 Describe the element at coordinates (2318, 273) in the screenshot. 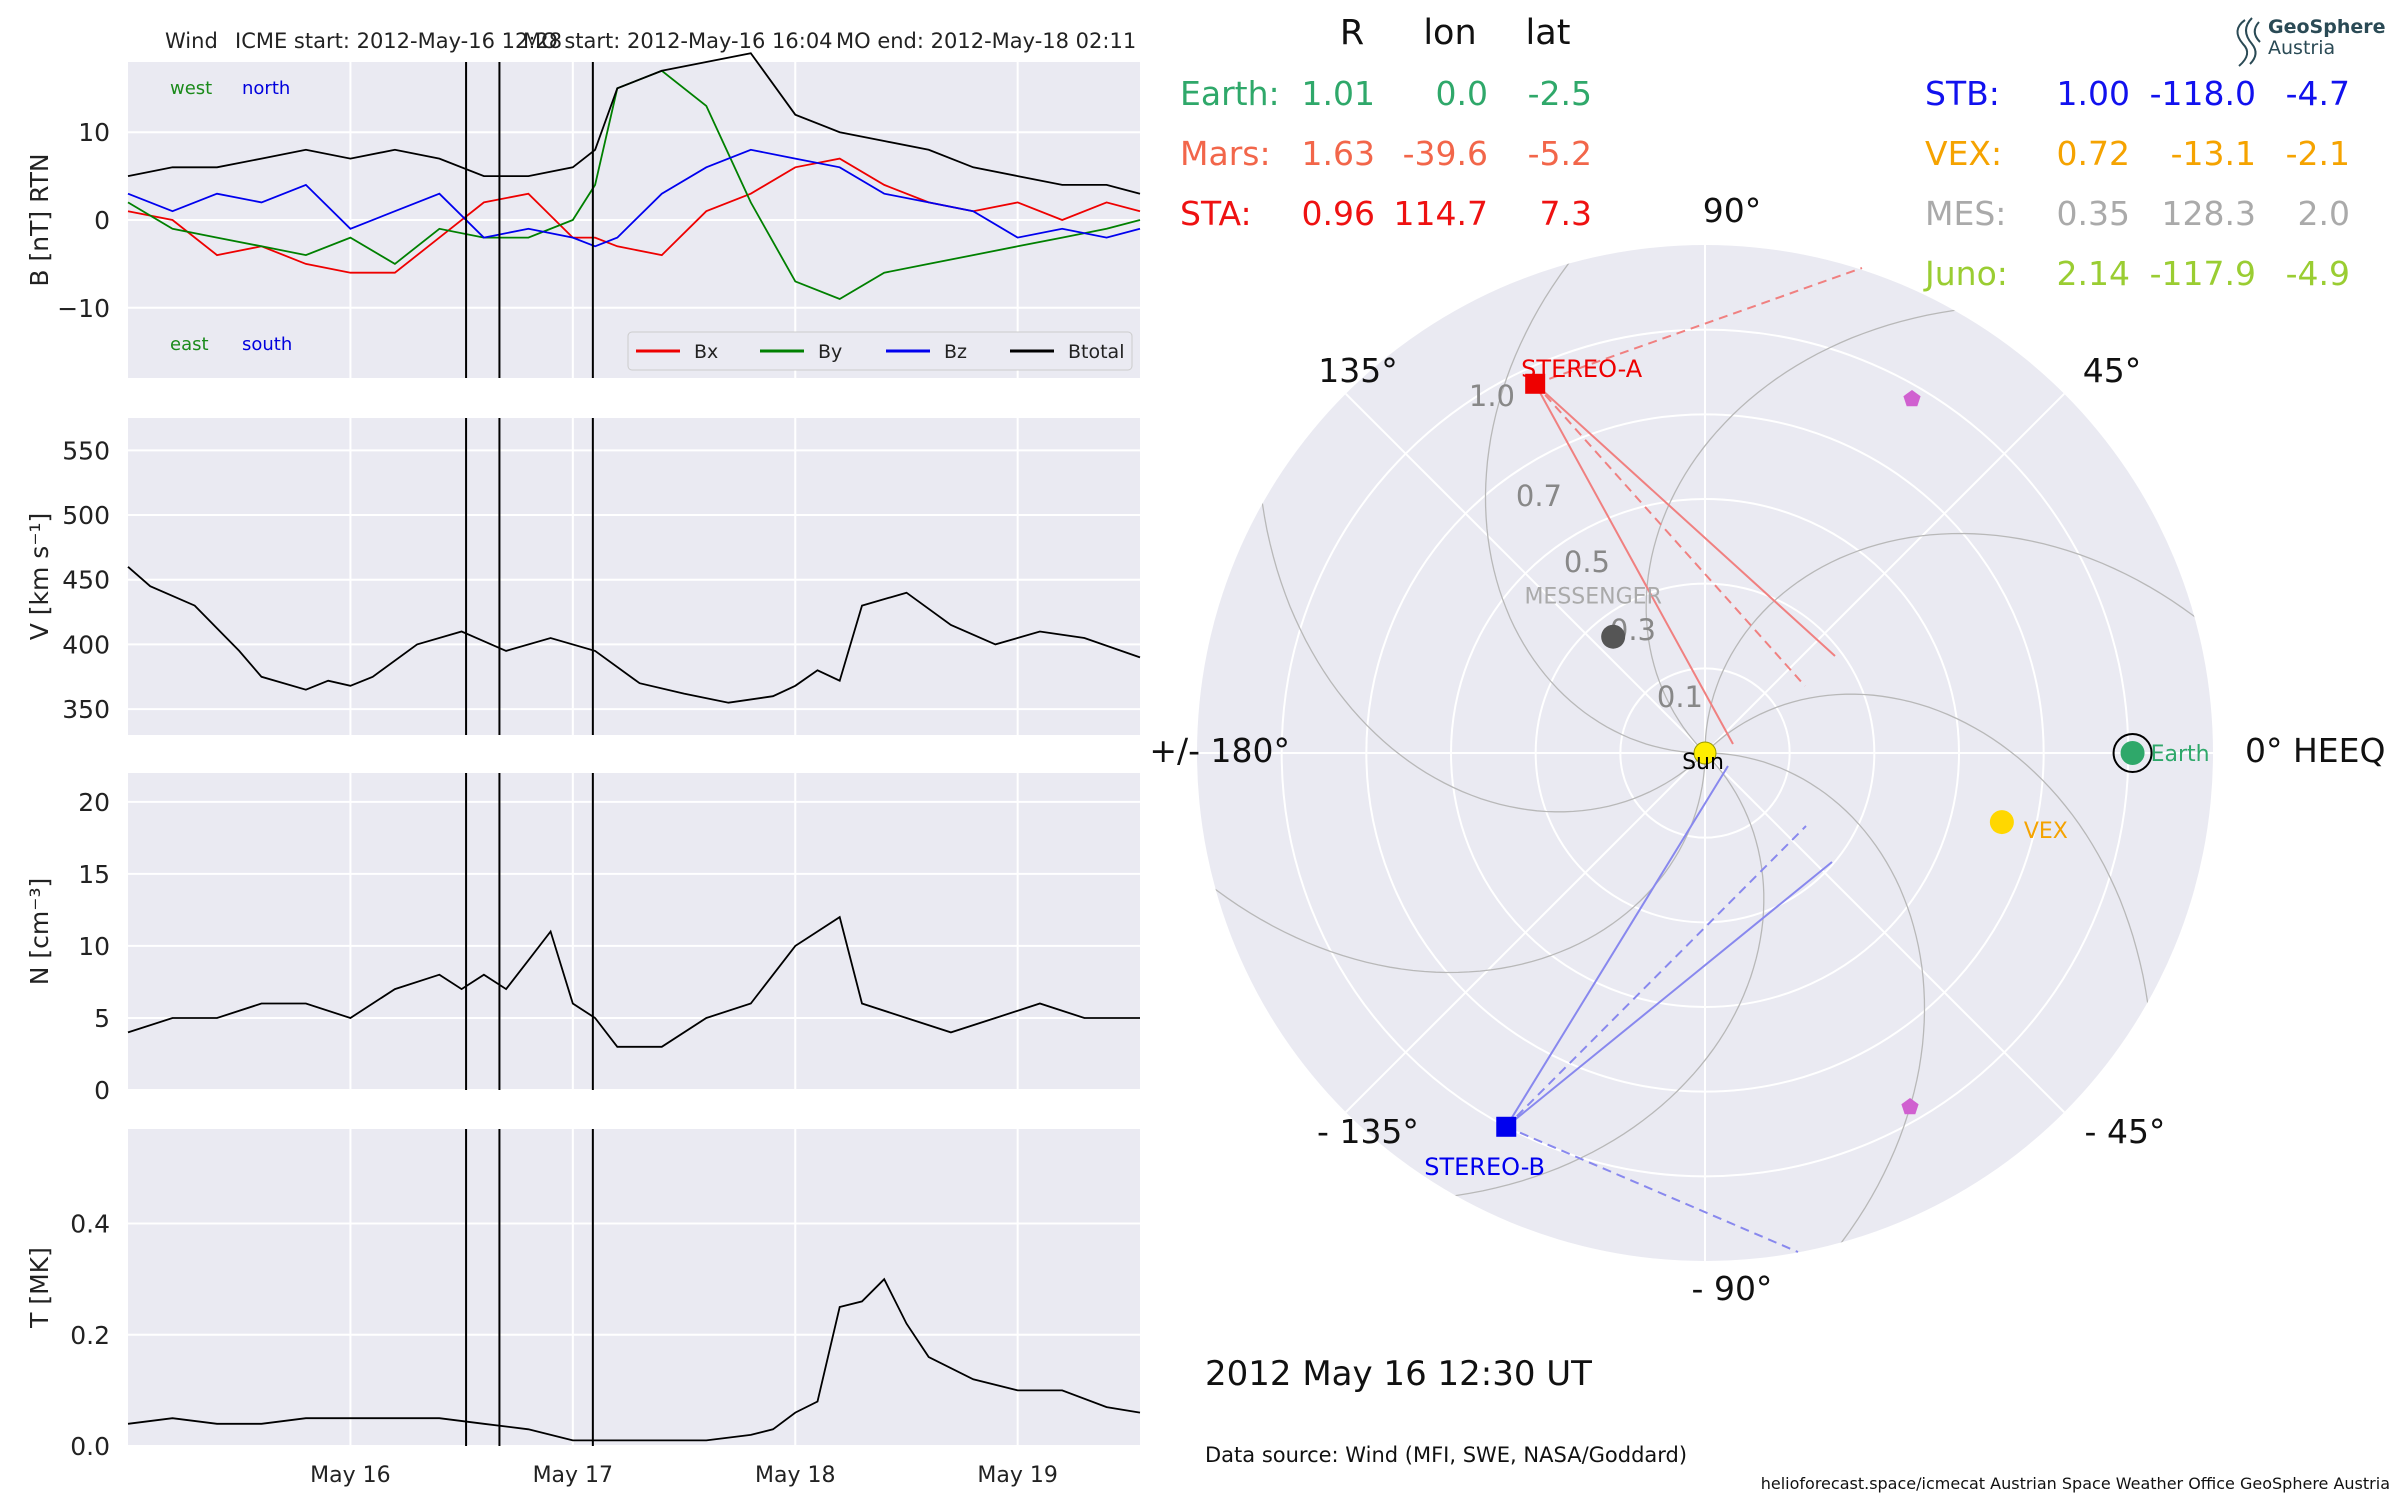

I see `row-lat: -4.9` at that location.